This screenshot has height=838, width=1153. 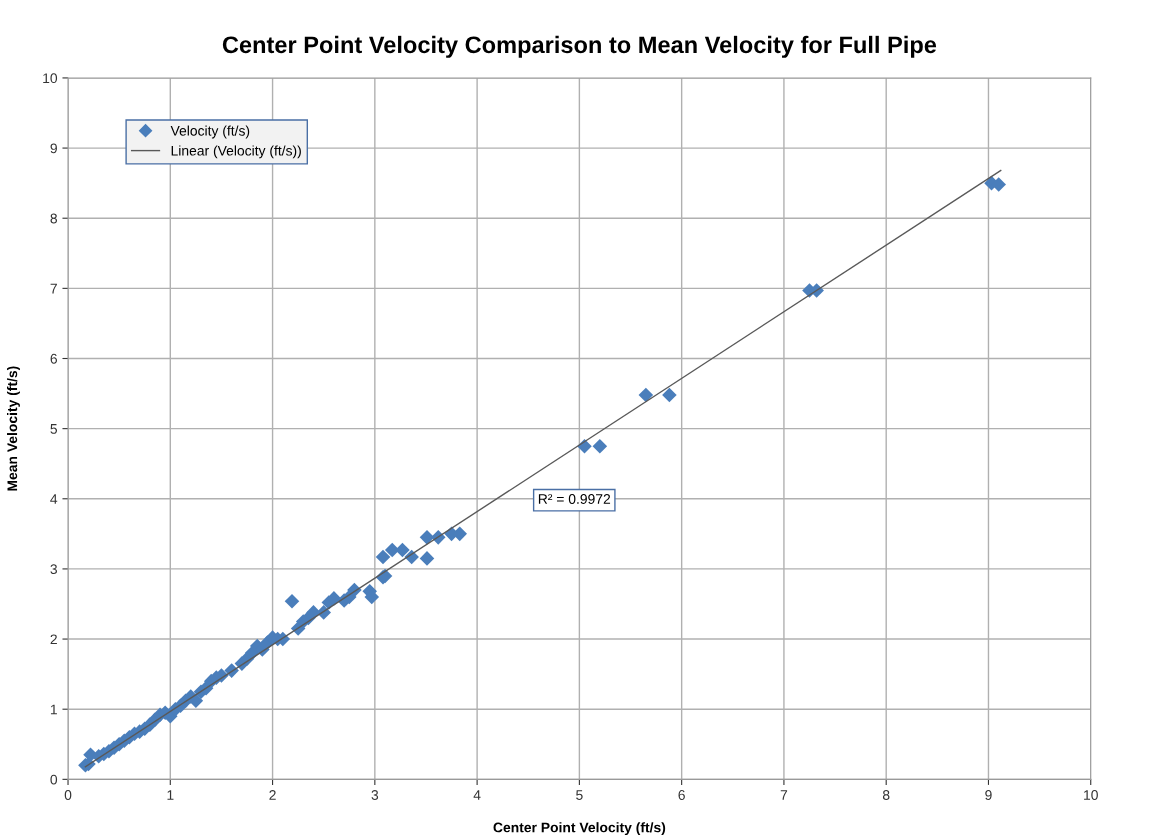 What do you see at coordinates (53, 288) in the screenshot?
I see `y-tick-label: 7` at bounding box center [53, 288].